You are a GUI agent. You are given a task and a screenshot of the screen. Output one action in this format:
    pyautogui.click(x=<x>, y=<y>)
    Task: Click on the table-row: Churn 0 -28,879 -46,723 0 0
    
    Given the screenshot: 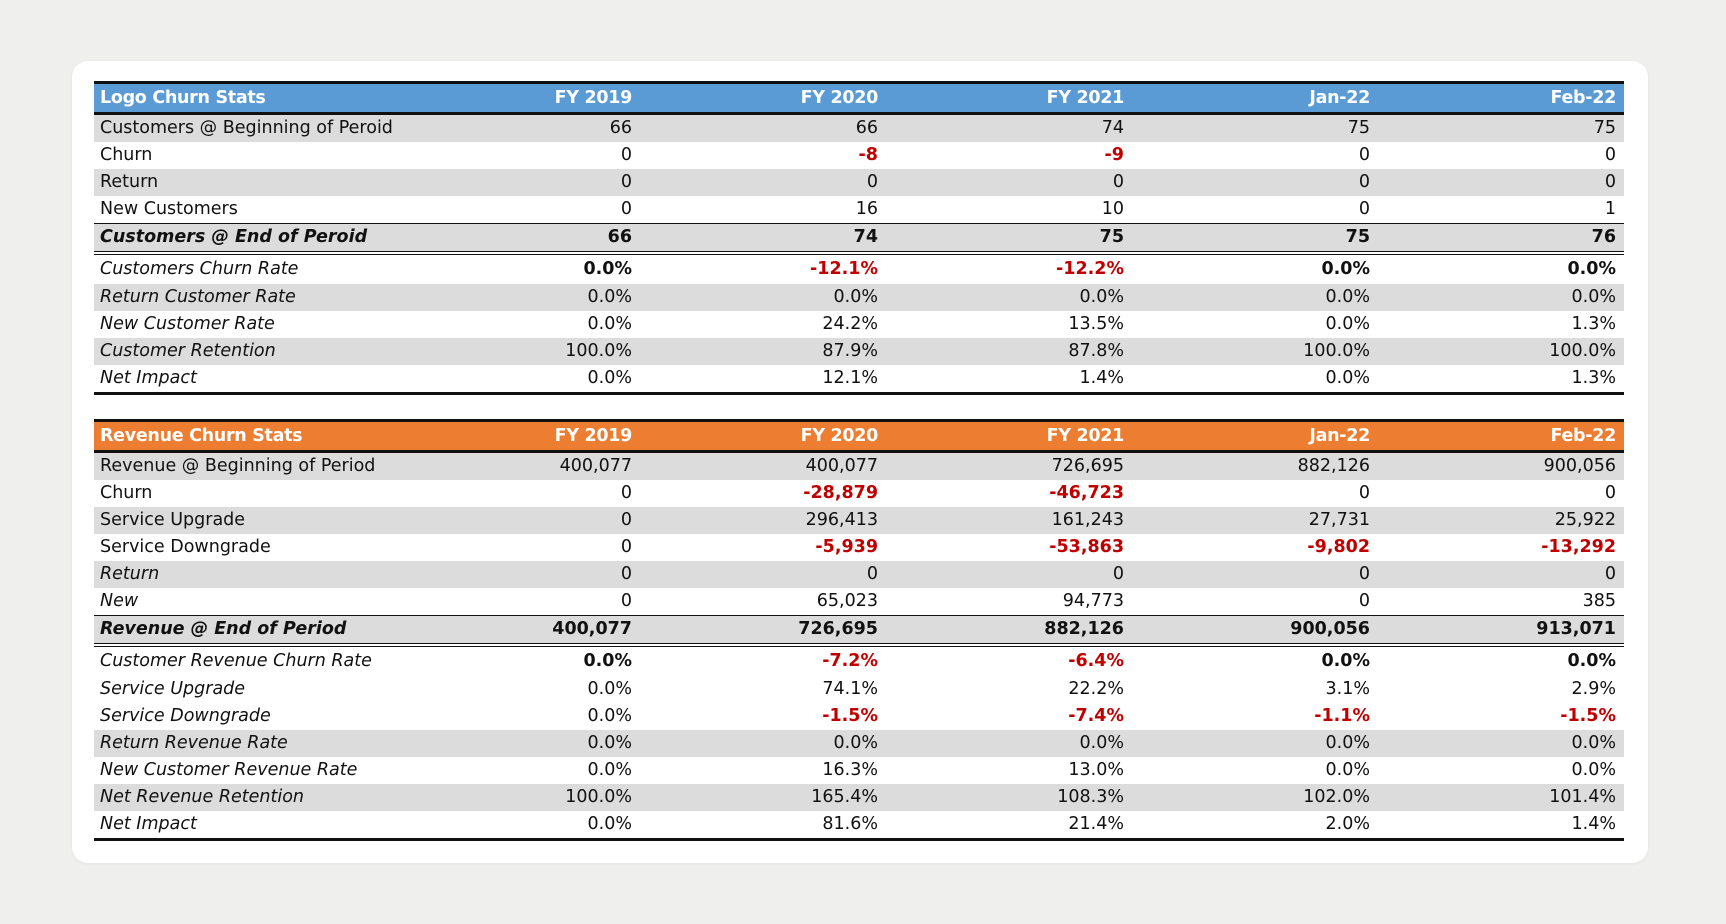 What is the action you would take?
    pyautogui.click(x=859, y=493)
    